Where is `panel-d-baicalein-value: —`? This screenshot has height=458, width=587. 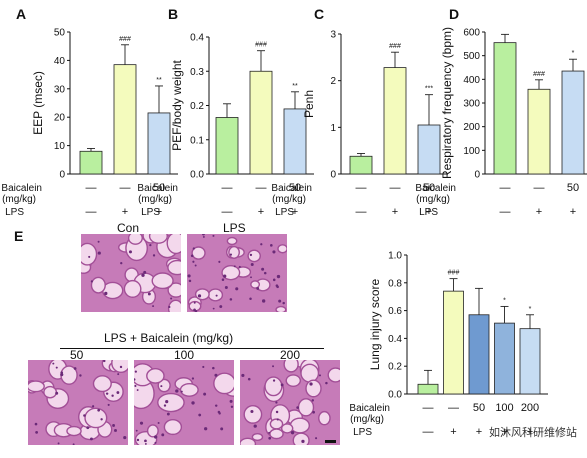 panel-d-baicalein-value: — is located at coordinates (505, 188).